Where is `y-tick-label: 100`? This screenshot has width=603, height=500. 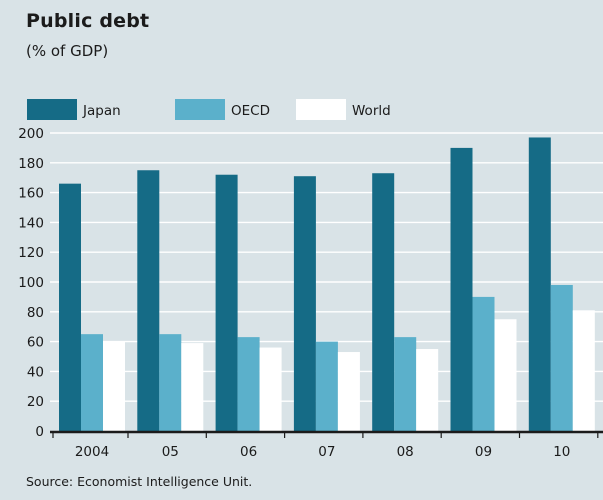 y-tick-label: 100 is located at coordinates (31, 283).